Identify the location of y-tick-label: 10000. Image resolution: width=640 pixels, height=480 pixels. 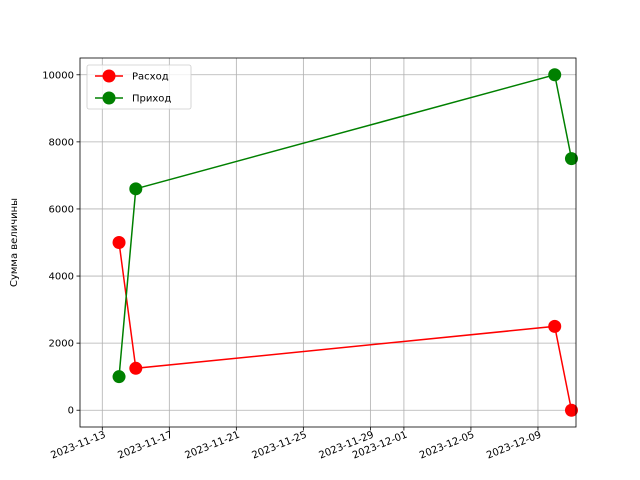
(58, 75).